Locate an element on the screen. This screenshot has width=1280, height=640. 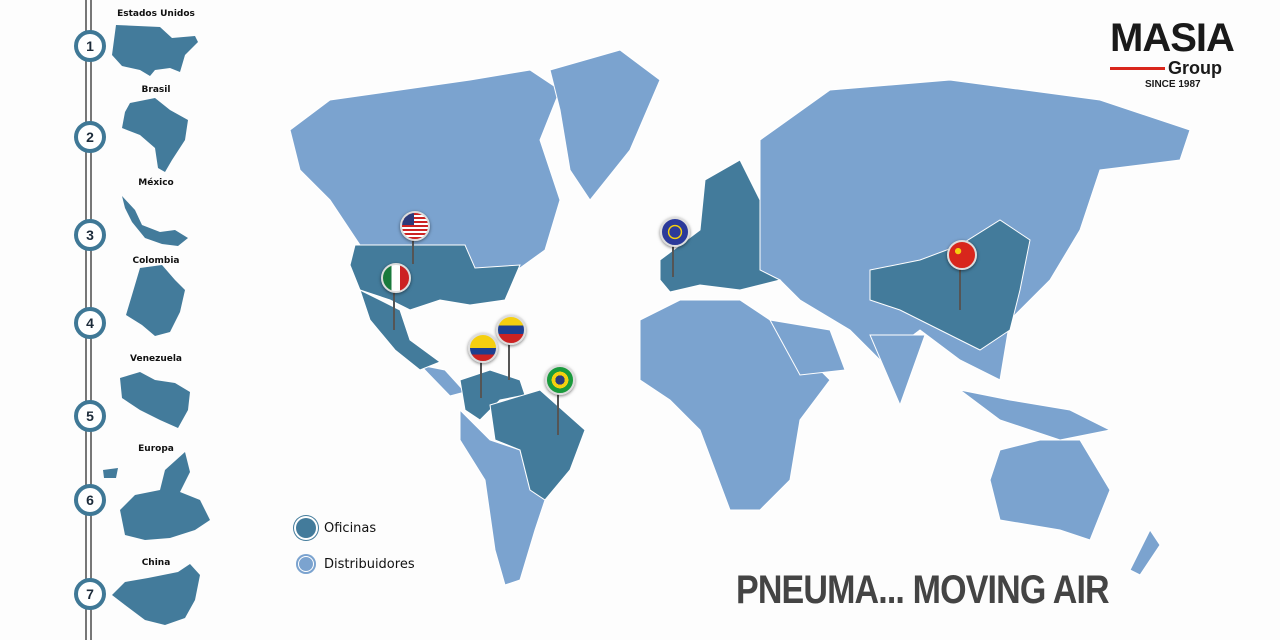
flag-brazil-pin is located at coordinates (560, 380).